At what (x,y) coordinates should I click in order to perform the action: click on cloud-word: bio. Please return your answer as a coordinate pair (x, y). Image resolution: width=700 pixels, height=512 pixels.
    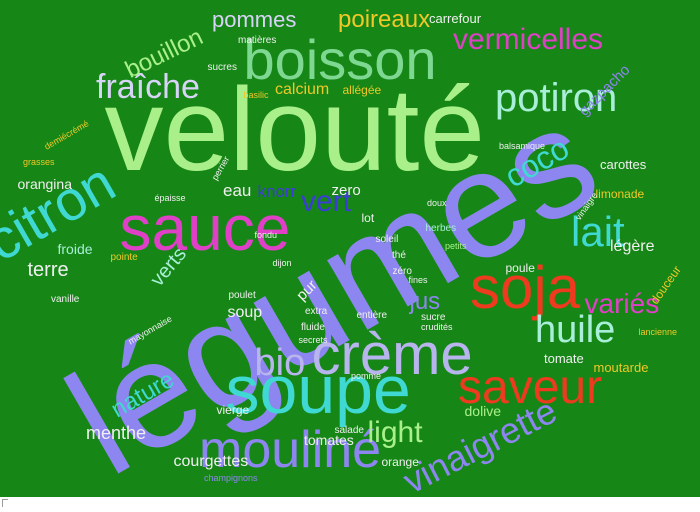
    Looking at the image, I should click on (280, 363).